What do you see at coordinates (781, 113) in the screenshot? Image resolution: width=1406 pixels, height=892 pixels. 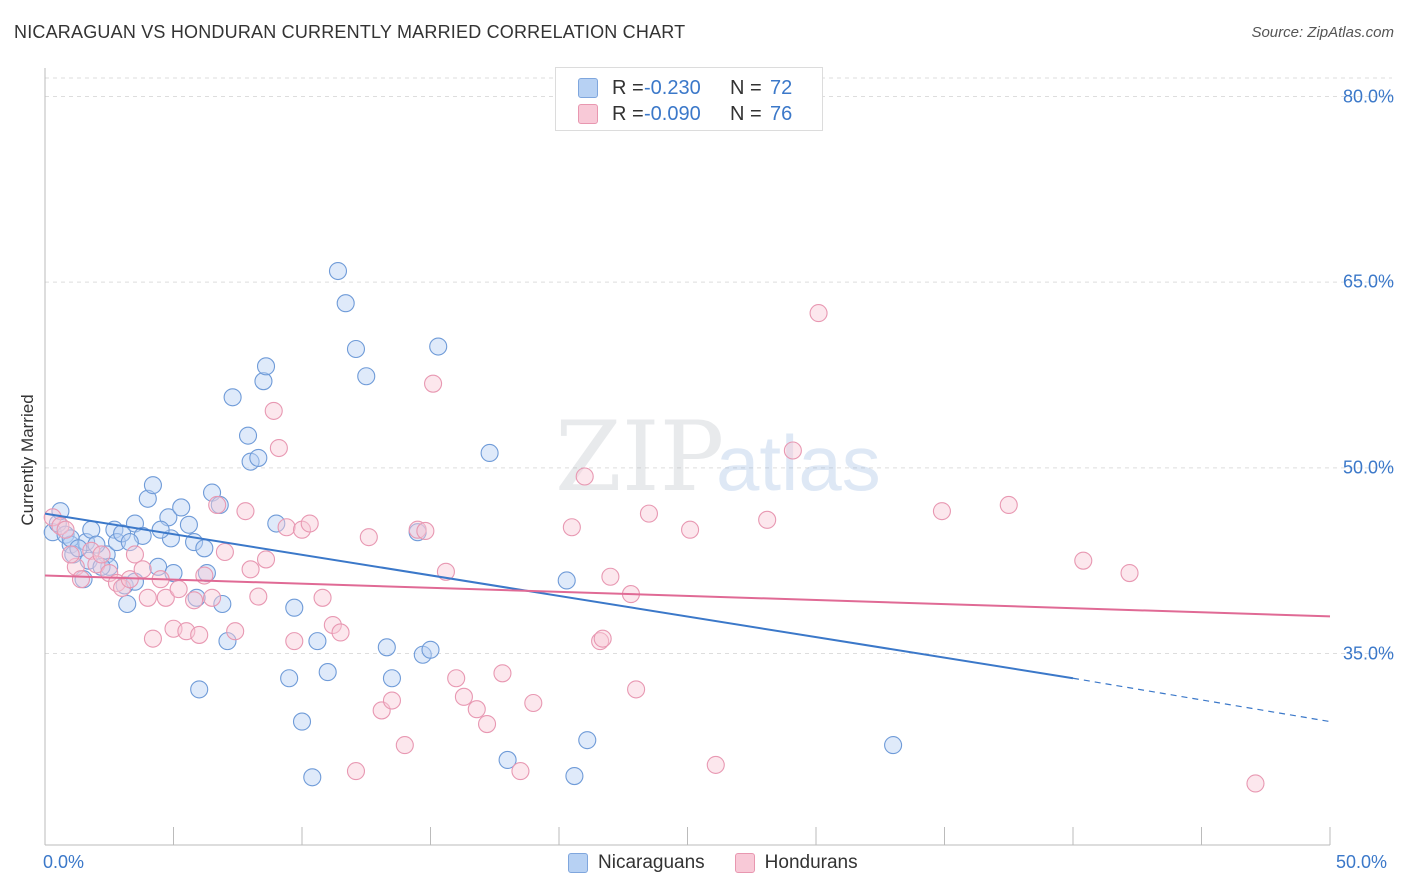 I see `n-value: 76` at bounding box center [781, 113].